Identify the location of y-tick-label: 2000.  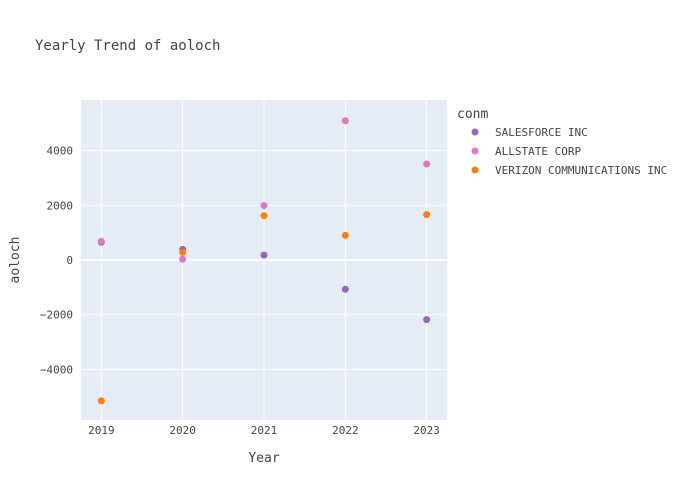
(60, 205).